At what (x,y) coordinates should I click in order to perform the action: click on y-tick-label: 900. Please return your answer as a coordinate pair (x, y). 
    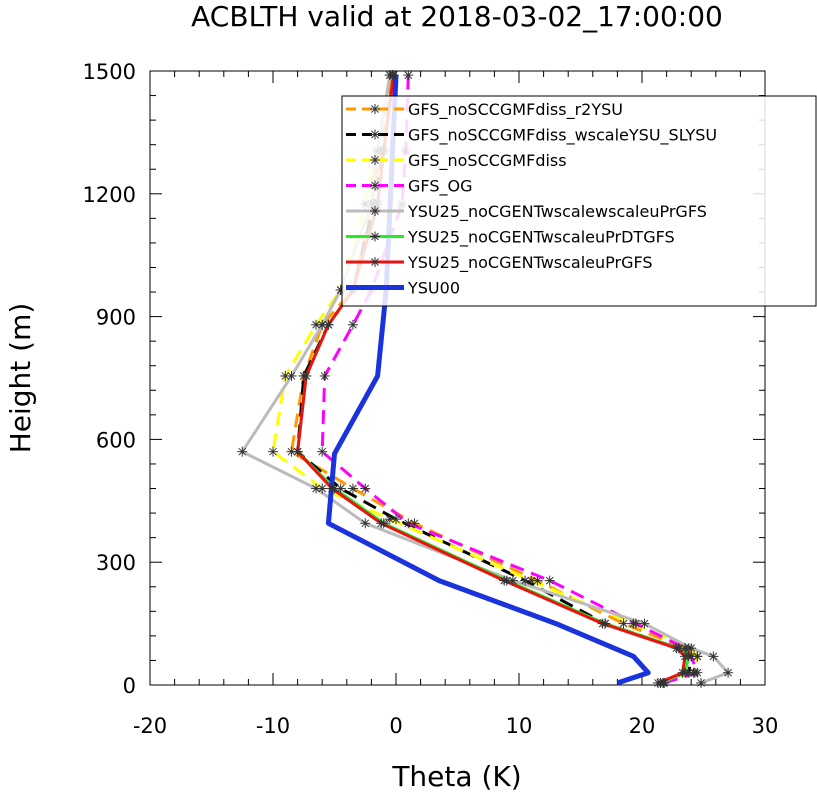
    Looking at the image, I should click on (116, 318).